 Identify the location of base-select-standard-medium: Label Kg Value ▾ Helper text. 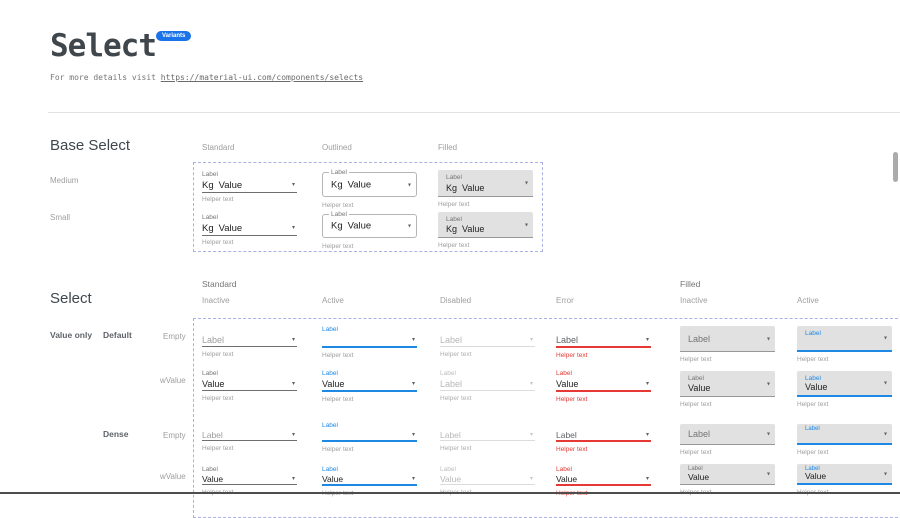
(249, 185).